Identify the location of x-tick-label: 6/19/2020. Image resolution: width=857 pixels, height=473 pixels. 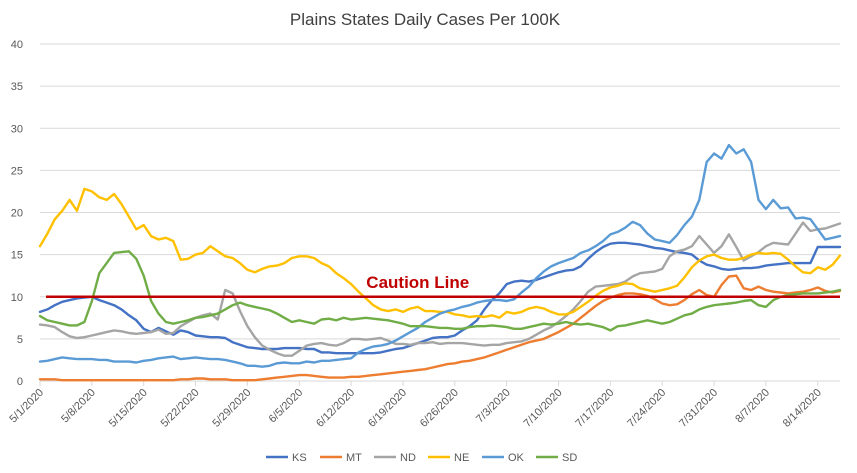
(387, 408).